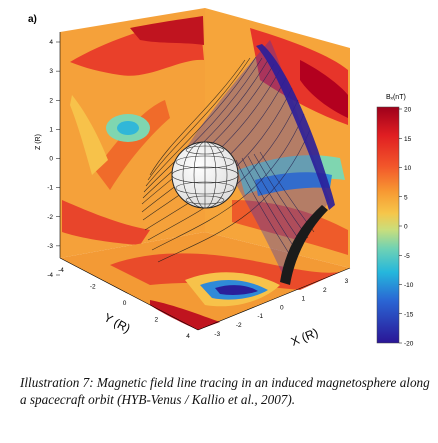 The height and width of the screenshot is (443, 438). I want to click on y-axis-tick-label: -4, so click(61, 270).